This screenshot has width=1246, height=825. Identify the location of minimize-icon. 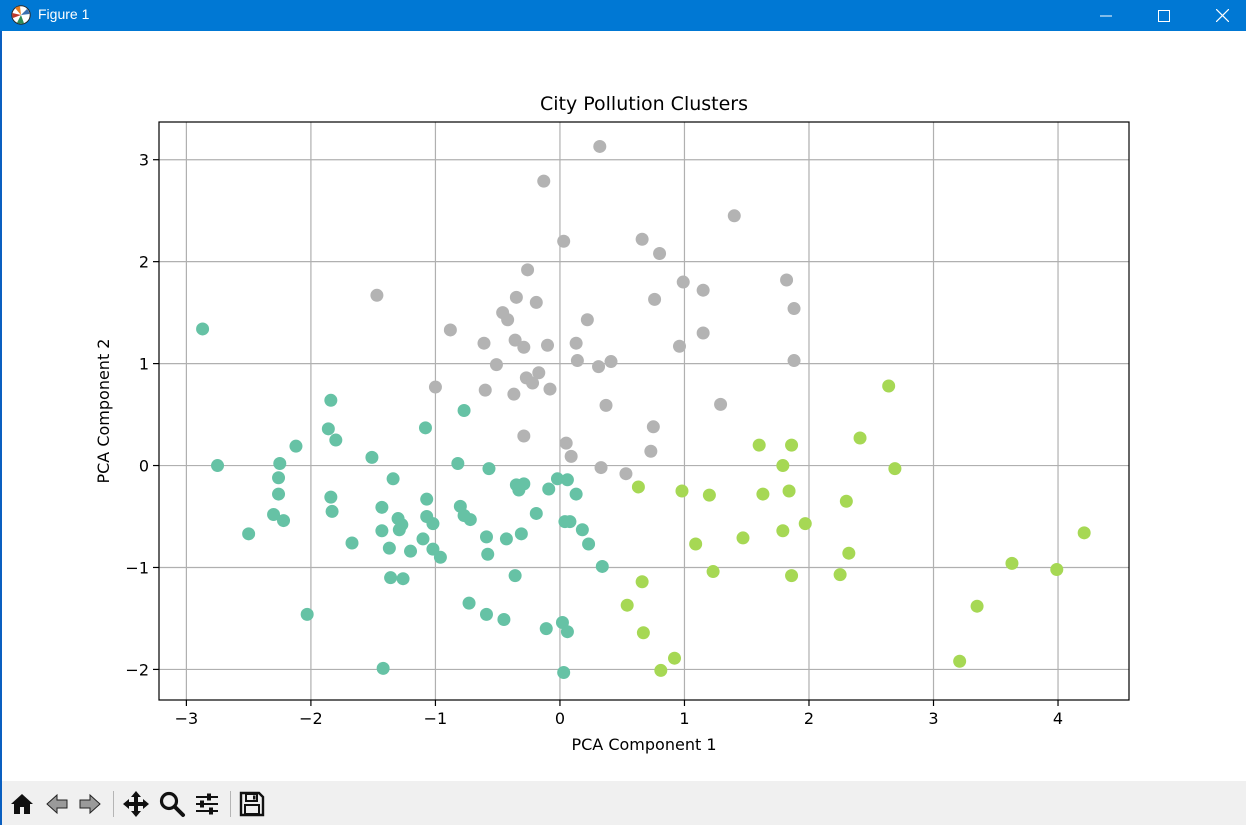
(1106, 15).